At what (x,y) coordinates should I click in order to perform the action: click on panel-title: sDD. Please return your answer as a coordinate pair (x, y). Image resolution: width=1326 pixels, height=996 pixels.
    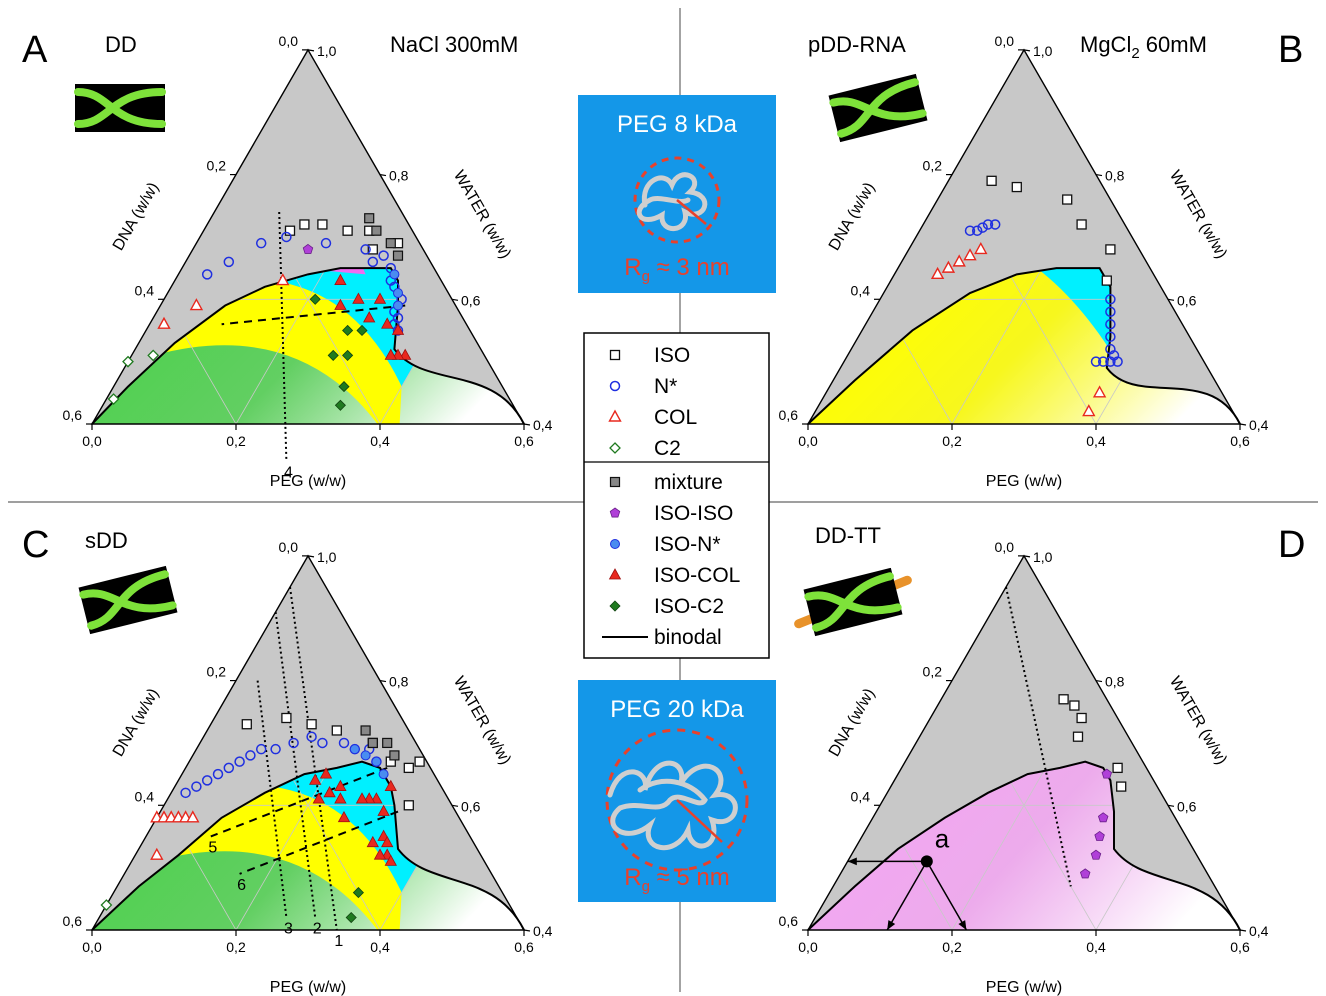
    Looking at the image, I should click on (106, 540).